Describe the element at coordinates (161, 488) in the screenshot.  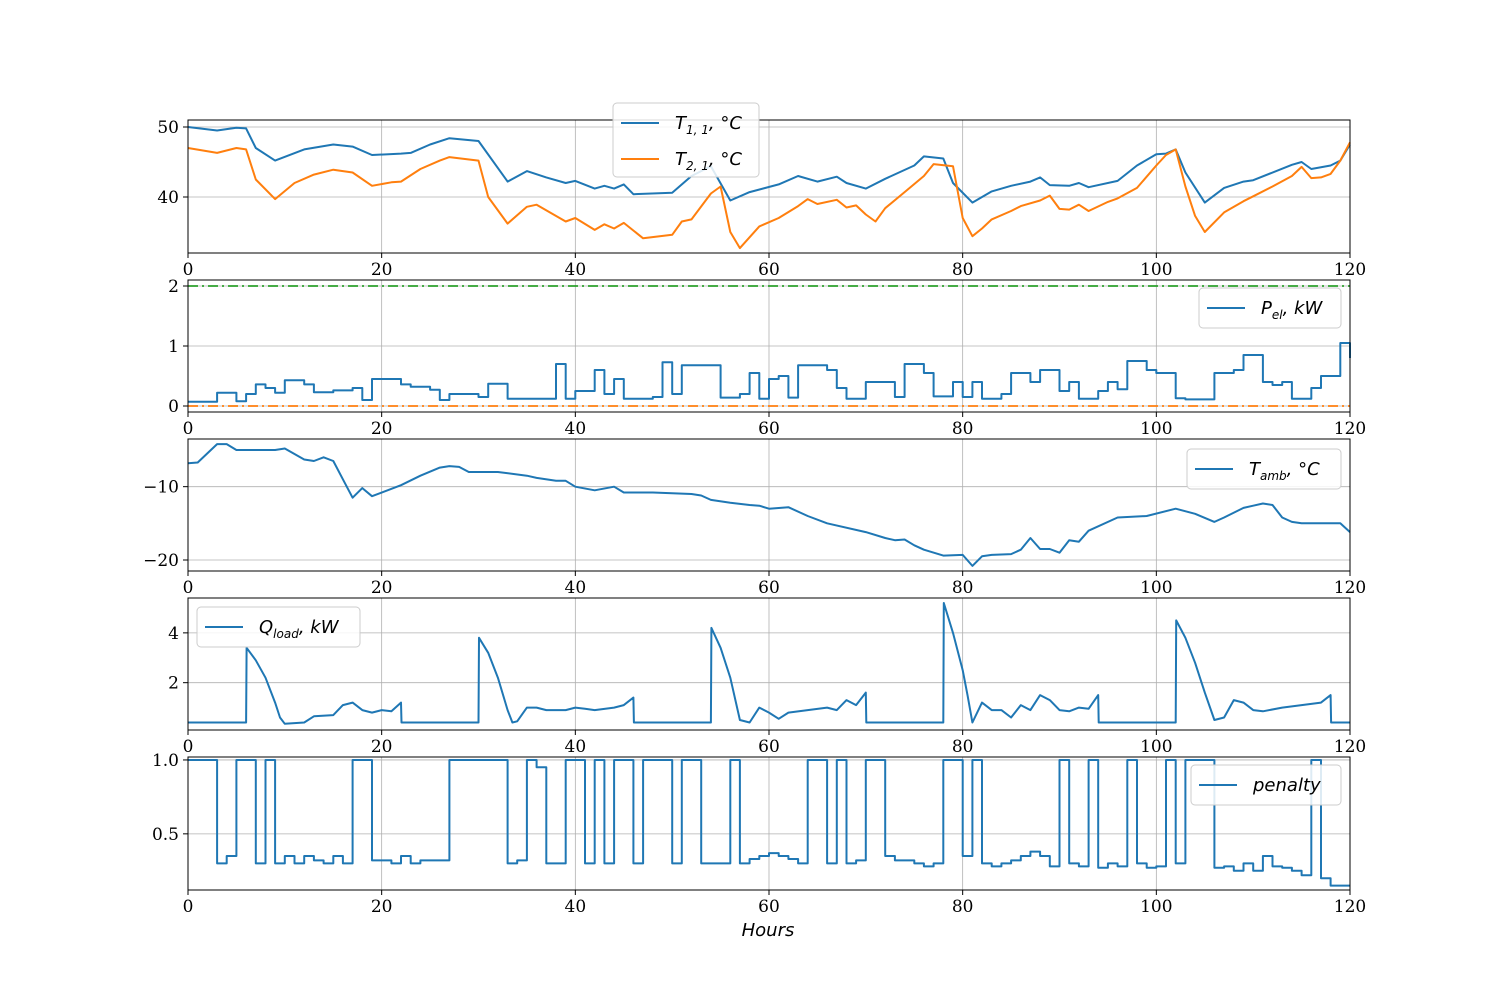
I see `y-tick-label: −10` at that location.